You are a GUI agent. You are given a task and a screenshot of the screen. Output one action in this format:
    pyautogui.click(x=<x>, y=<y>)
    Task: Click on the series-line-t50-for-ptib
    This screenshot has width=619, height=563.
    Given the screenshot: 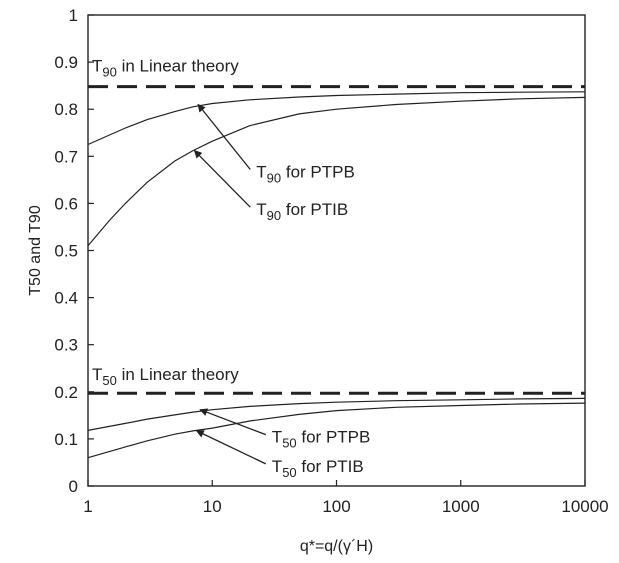 What is the action you would take?
    pyautogui.click(x=336, y=430)
    